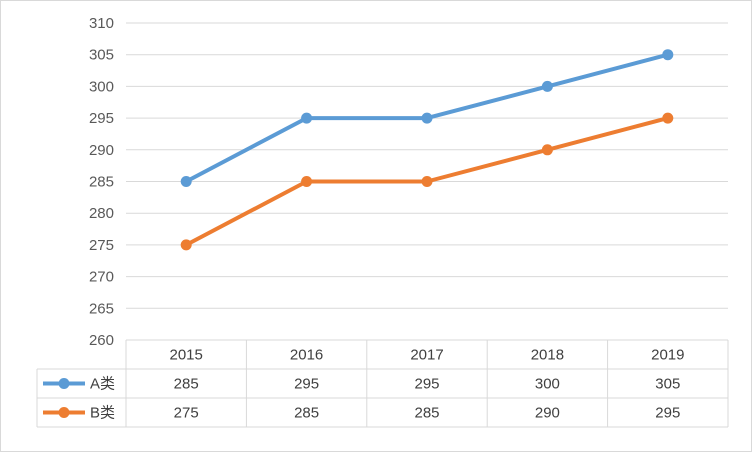 This screenshot has height=452, width=752. I want to click on y-tick-label: 260, so click(101, 340).